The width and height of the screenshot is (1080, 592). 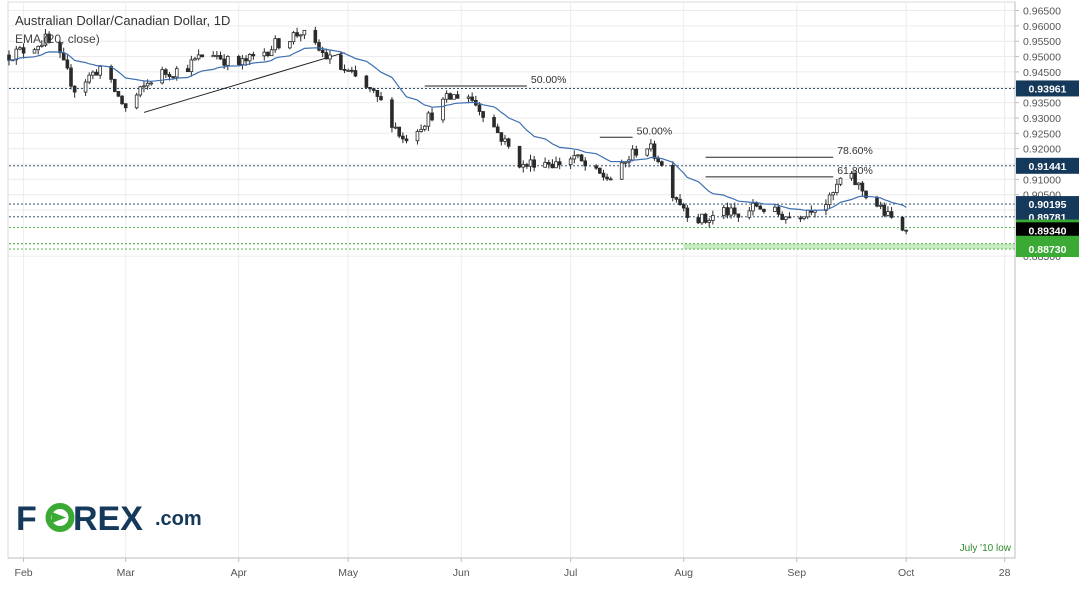 I want to click on trendline-segment, so click(x=244, y=82).